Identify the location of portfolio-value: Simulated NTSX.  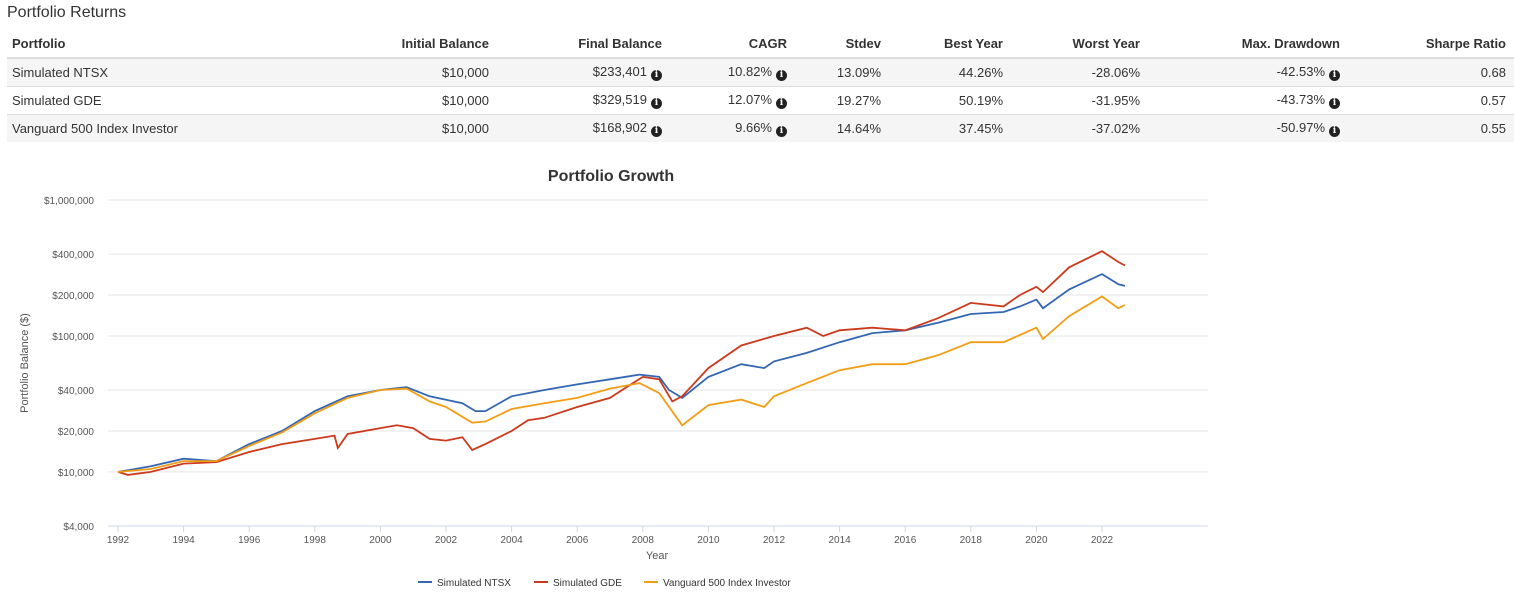
(60, 72).